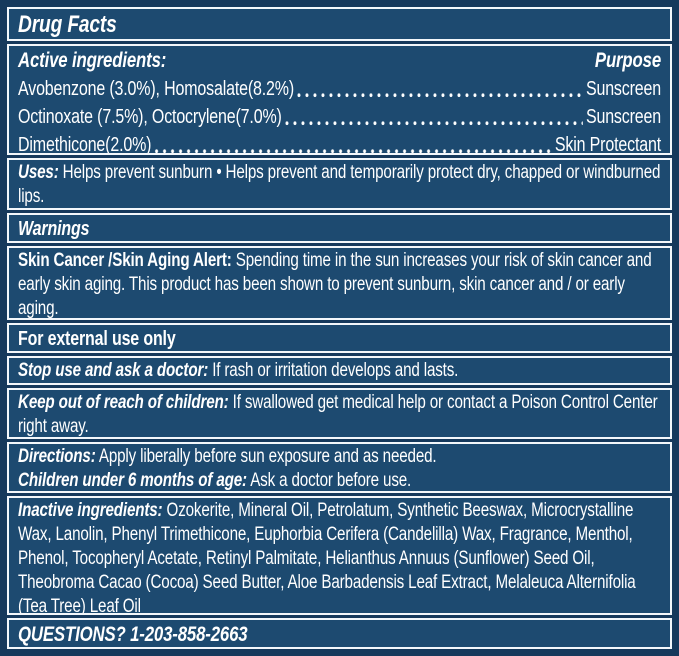 The height and width of the screenshot is (656, 679). Describe the element at coordinates (607, 145) in the screenshot. I see `ingredient-purpose: Skin Protectant` at that location.